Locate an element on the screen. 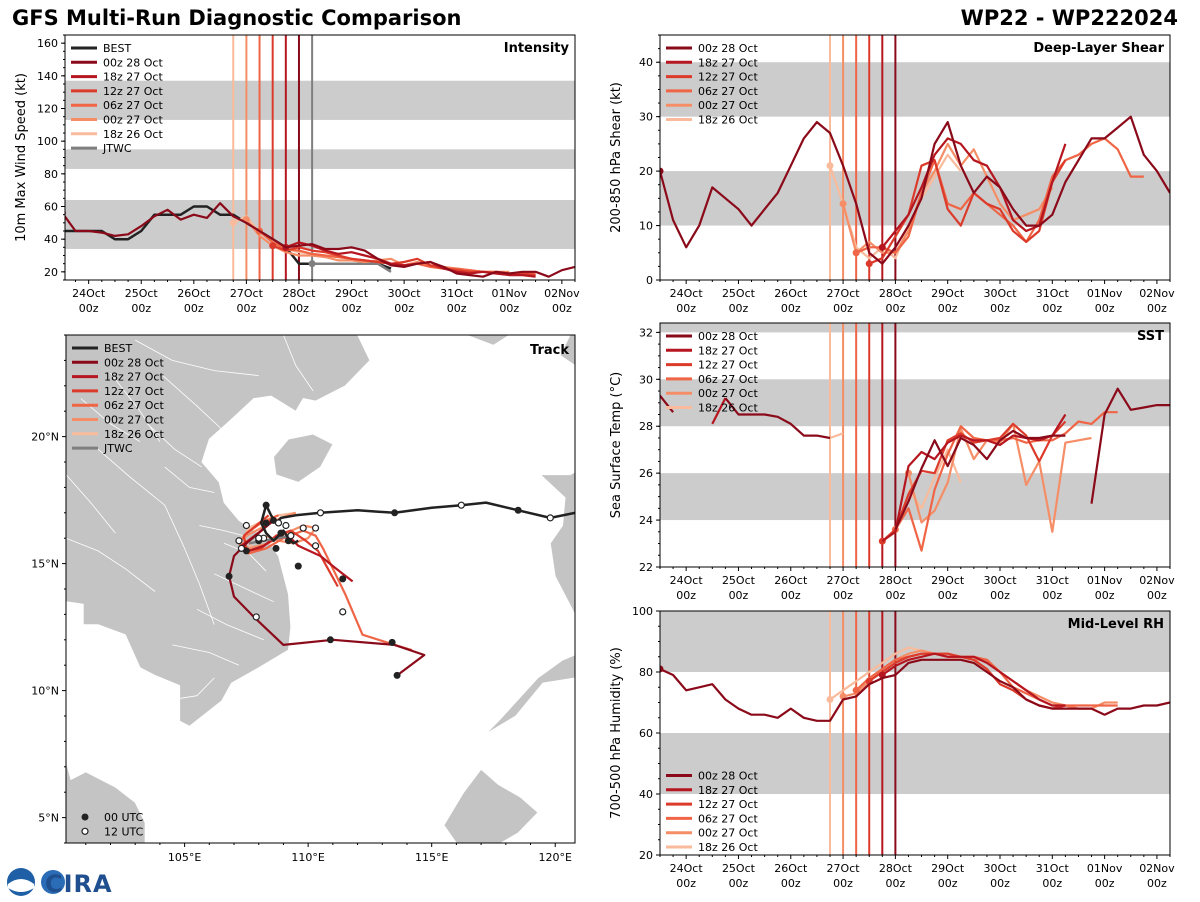 The height and width of the screenshot is (902, 1200). y-tick-label: 0 is located at coordinates (649, 280).